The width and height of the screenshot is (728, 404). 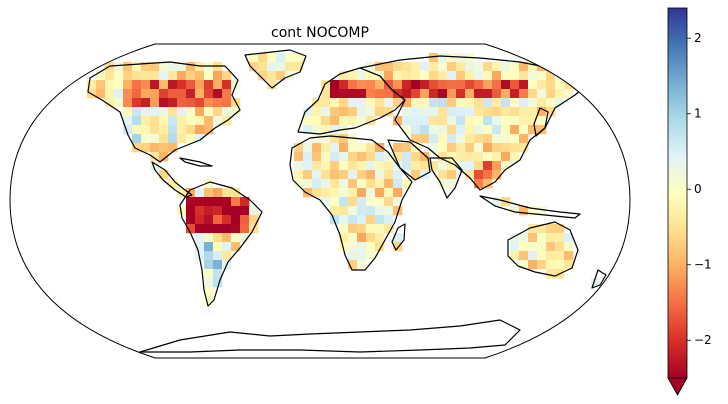 I want to click on coastline-australia, so click(x=543, y=249).